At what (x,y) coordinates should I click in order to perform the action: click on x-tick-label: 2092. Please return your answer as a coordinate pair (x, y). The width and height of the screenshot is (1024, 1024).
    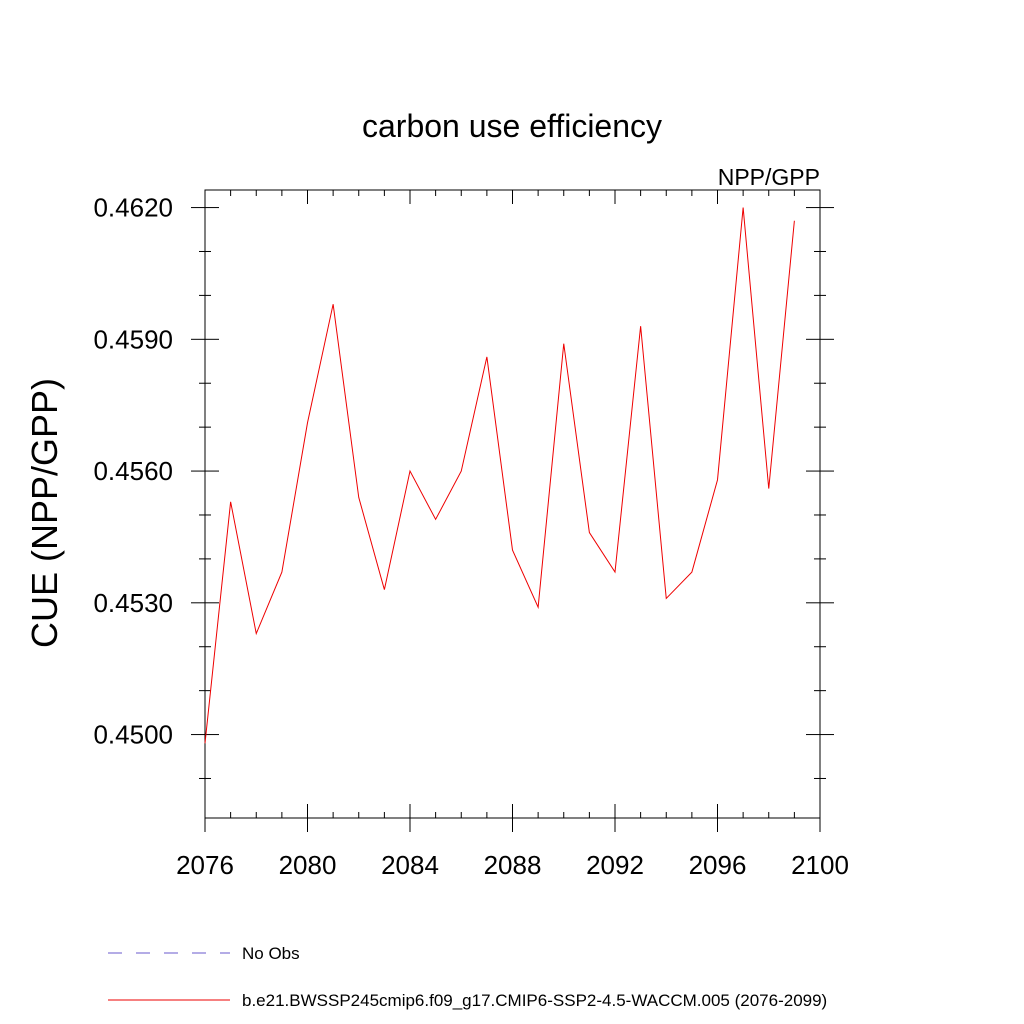
    Looking at the image, I should click on (615, 865).